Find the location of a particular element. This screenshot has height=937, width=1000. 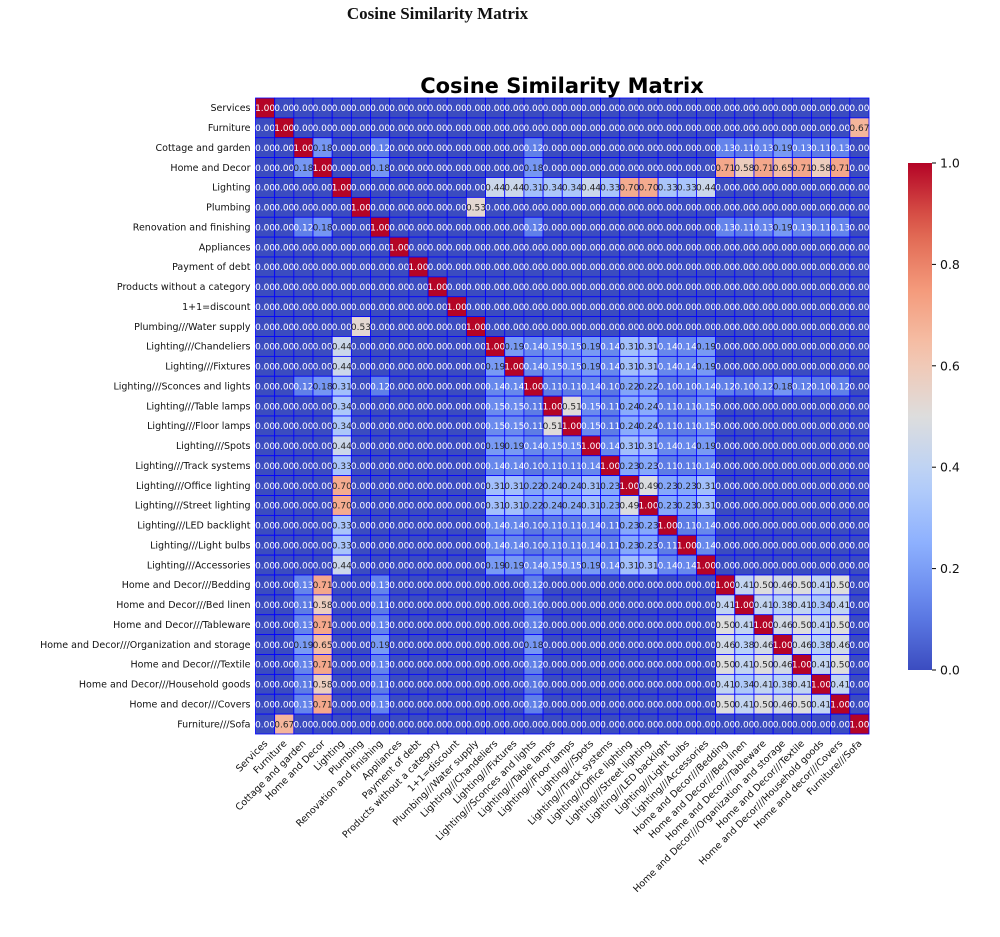

cell-label: 0.46 is located at coordinates (840, 646).